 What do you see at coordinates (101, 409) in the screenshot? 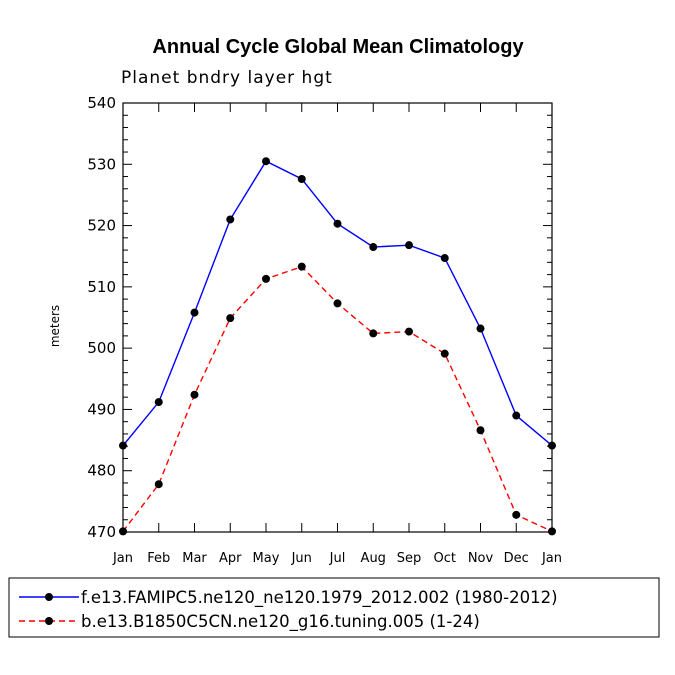
I see `y-tick-label: 490` at bounding box center [101, 409].